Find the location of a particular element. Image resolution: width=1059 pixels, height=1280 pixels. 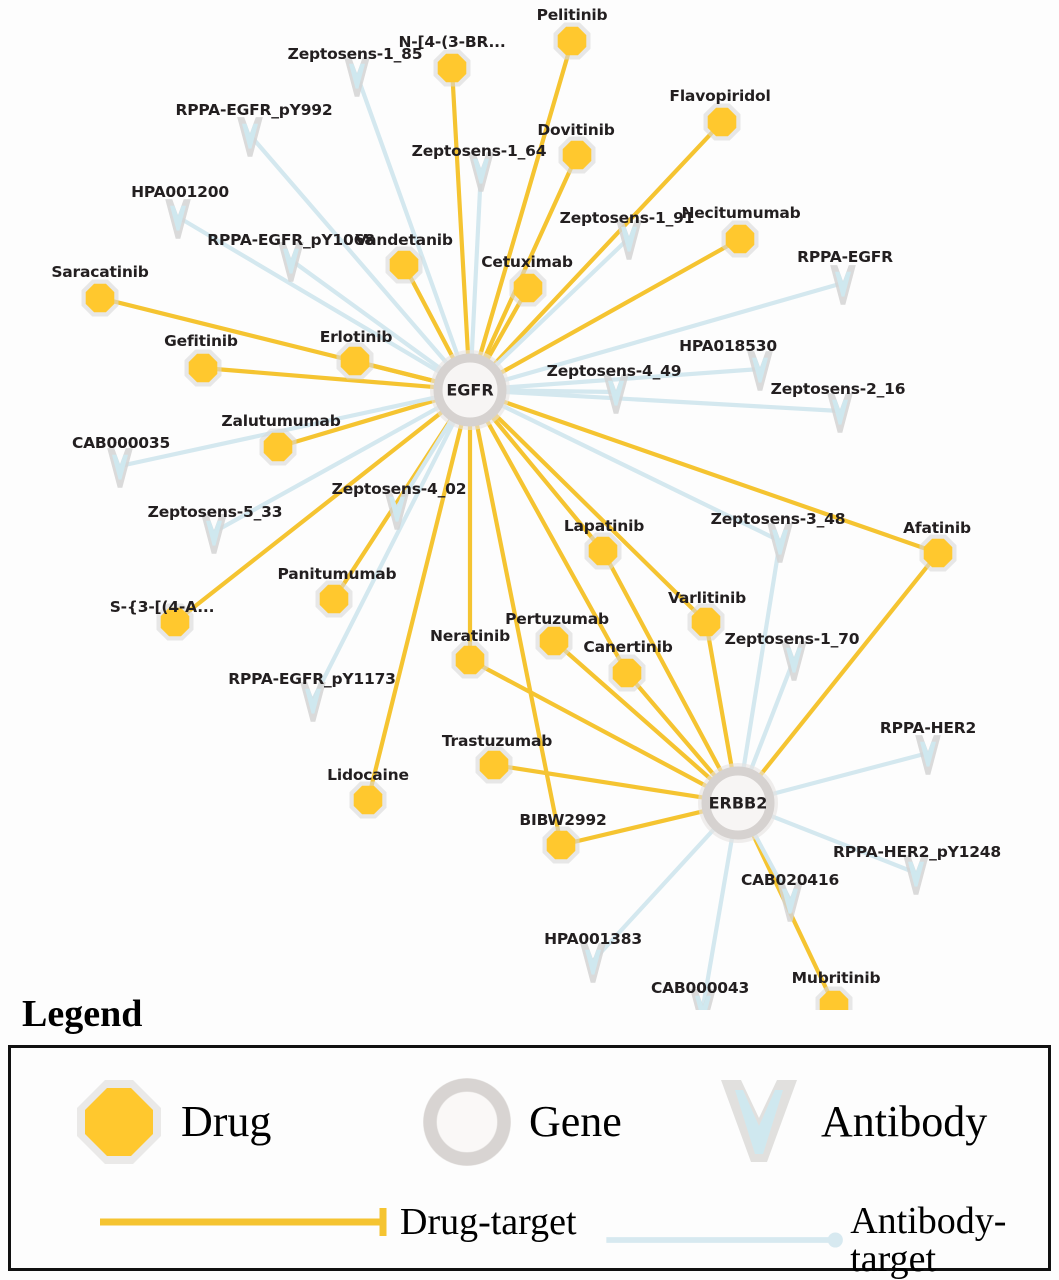

legend-label-drug: Drug is located at coordinates (226, 1121).